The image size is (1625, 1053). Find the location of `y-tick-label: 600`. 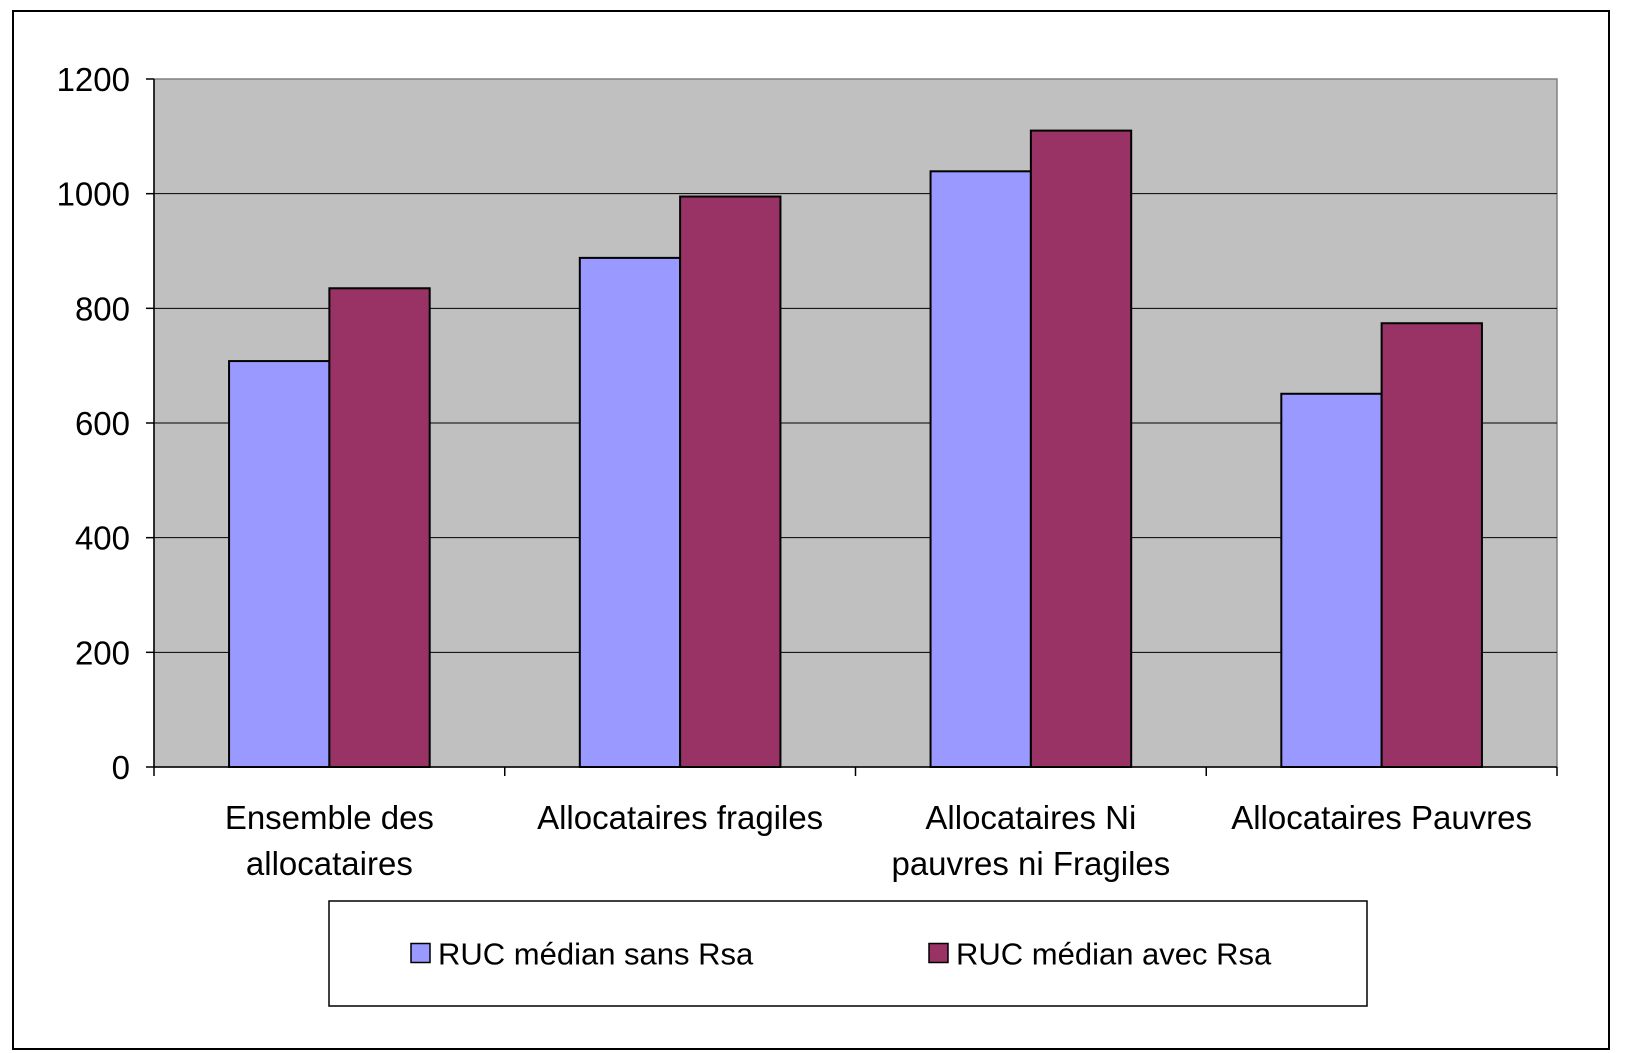

y-tick-label: 600 is located at coordinates (102, 423).